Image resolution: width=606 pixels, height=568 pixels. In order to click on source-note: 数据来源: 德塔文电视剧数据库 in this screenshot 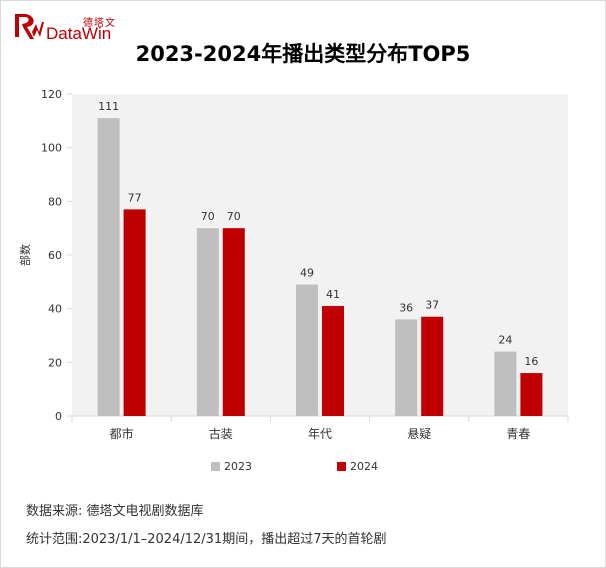, I will do `click(115, 511)`.